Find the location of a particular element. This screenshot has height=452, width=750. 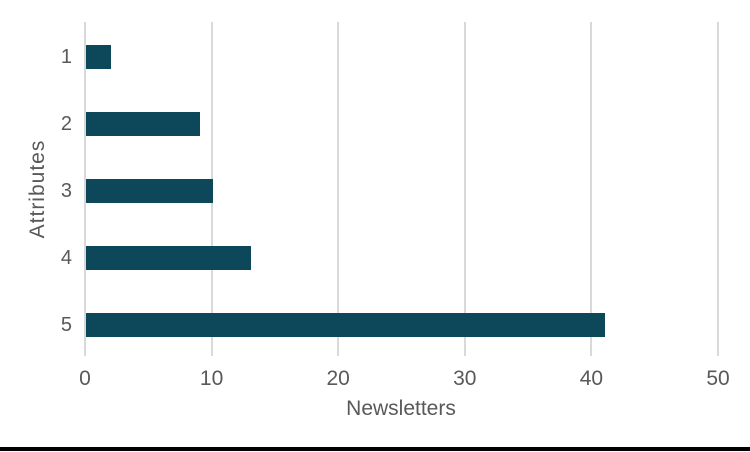

y-category-label: 4 is located at coordinates (66, 257).